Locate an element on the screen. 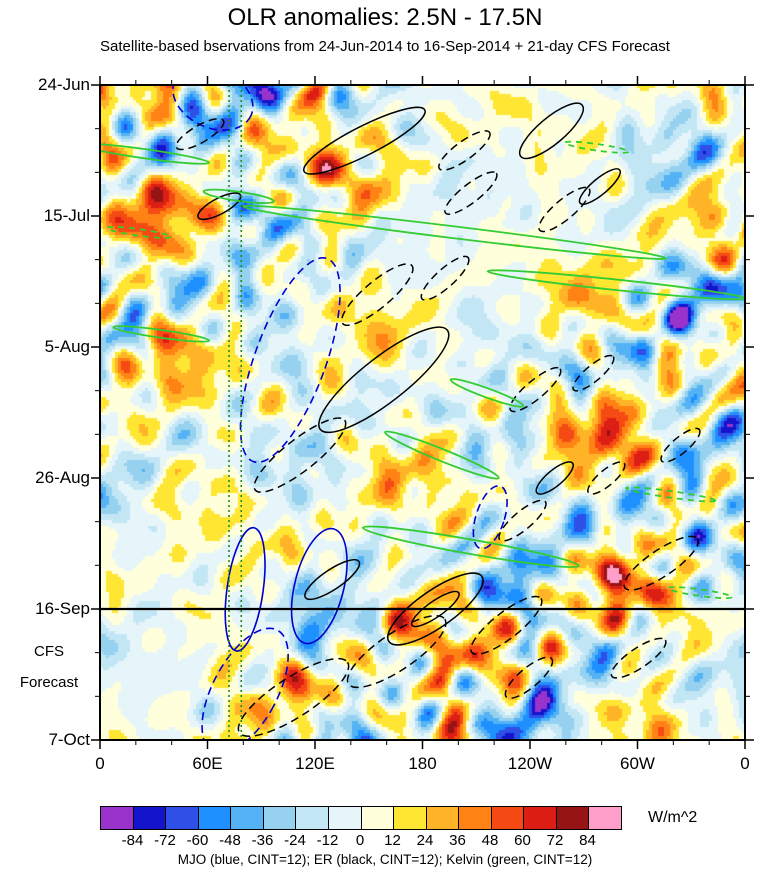 The image size is (770, 878). y-tick-label: 5-Aug is located at coordinates (67, 346).